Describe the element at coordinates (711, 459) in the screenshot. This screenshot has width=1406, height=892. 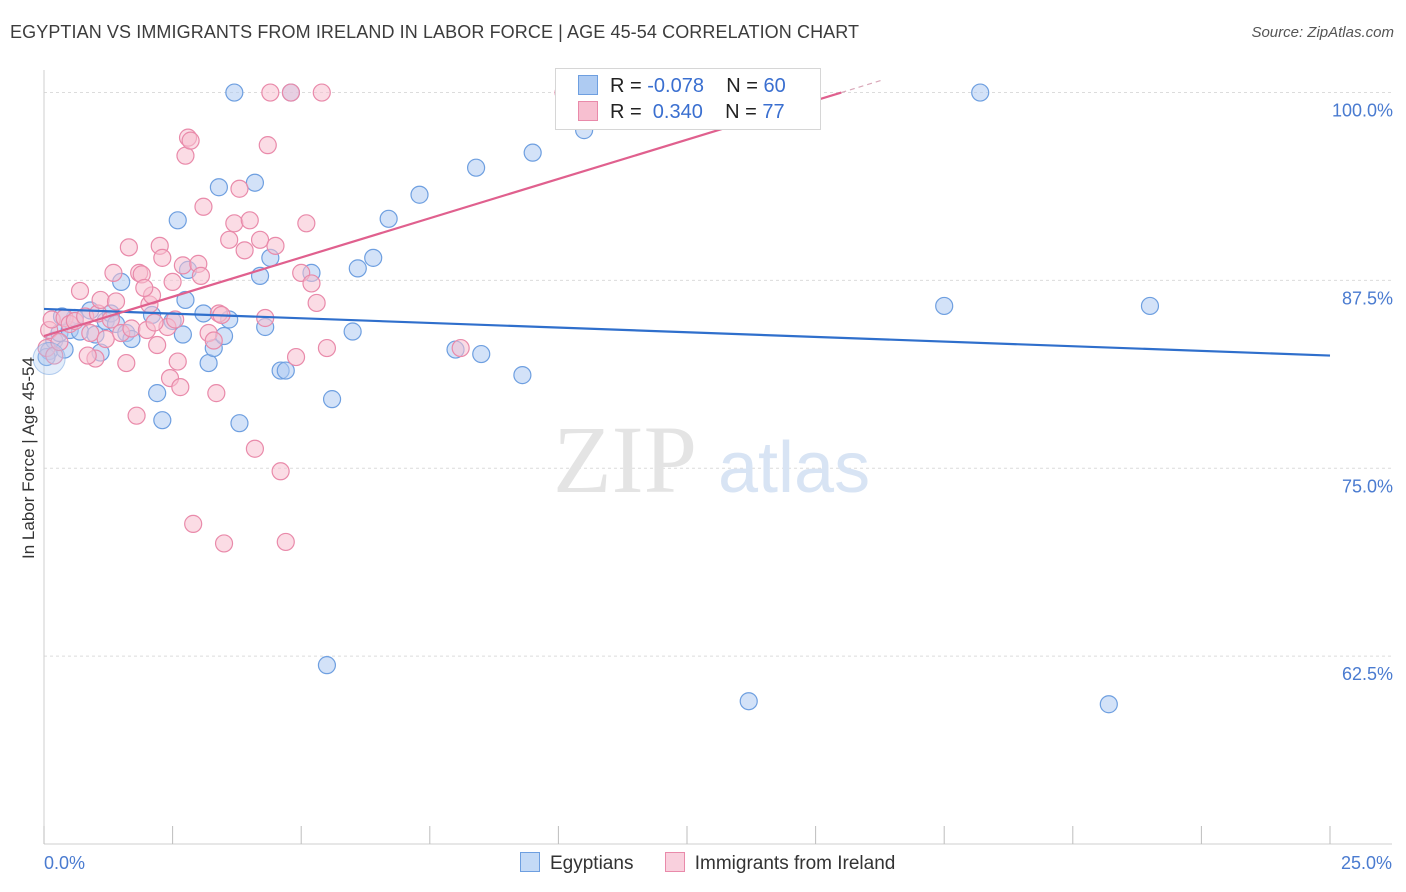
I see `watermark: ZIP atlas` at that location.